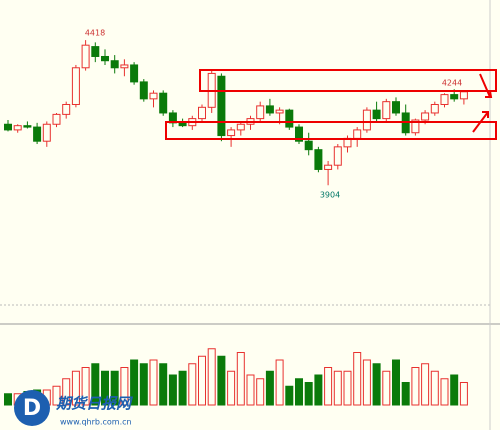  I want to click on watermark-name: 期货日报网, so click(94, 404).